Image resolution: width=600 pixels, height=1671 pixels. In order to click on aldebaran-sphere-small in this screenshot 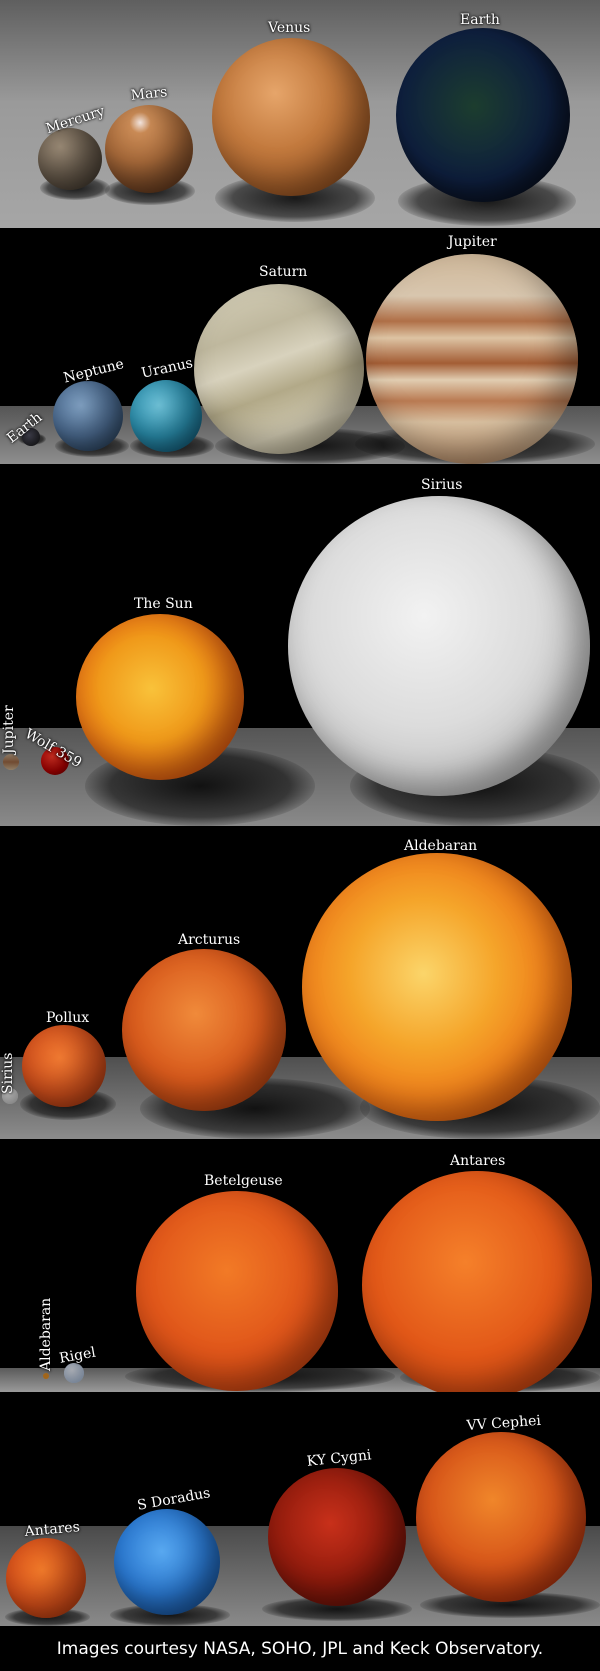, I will do `click(46, 1376)`.